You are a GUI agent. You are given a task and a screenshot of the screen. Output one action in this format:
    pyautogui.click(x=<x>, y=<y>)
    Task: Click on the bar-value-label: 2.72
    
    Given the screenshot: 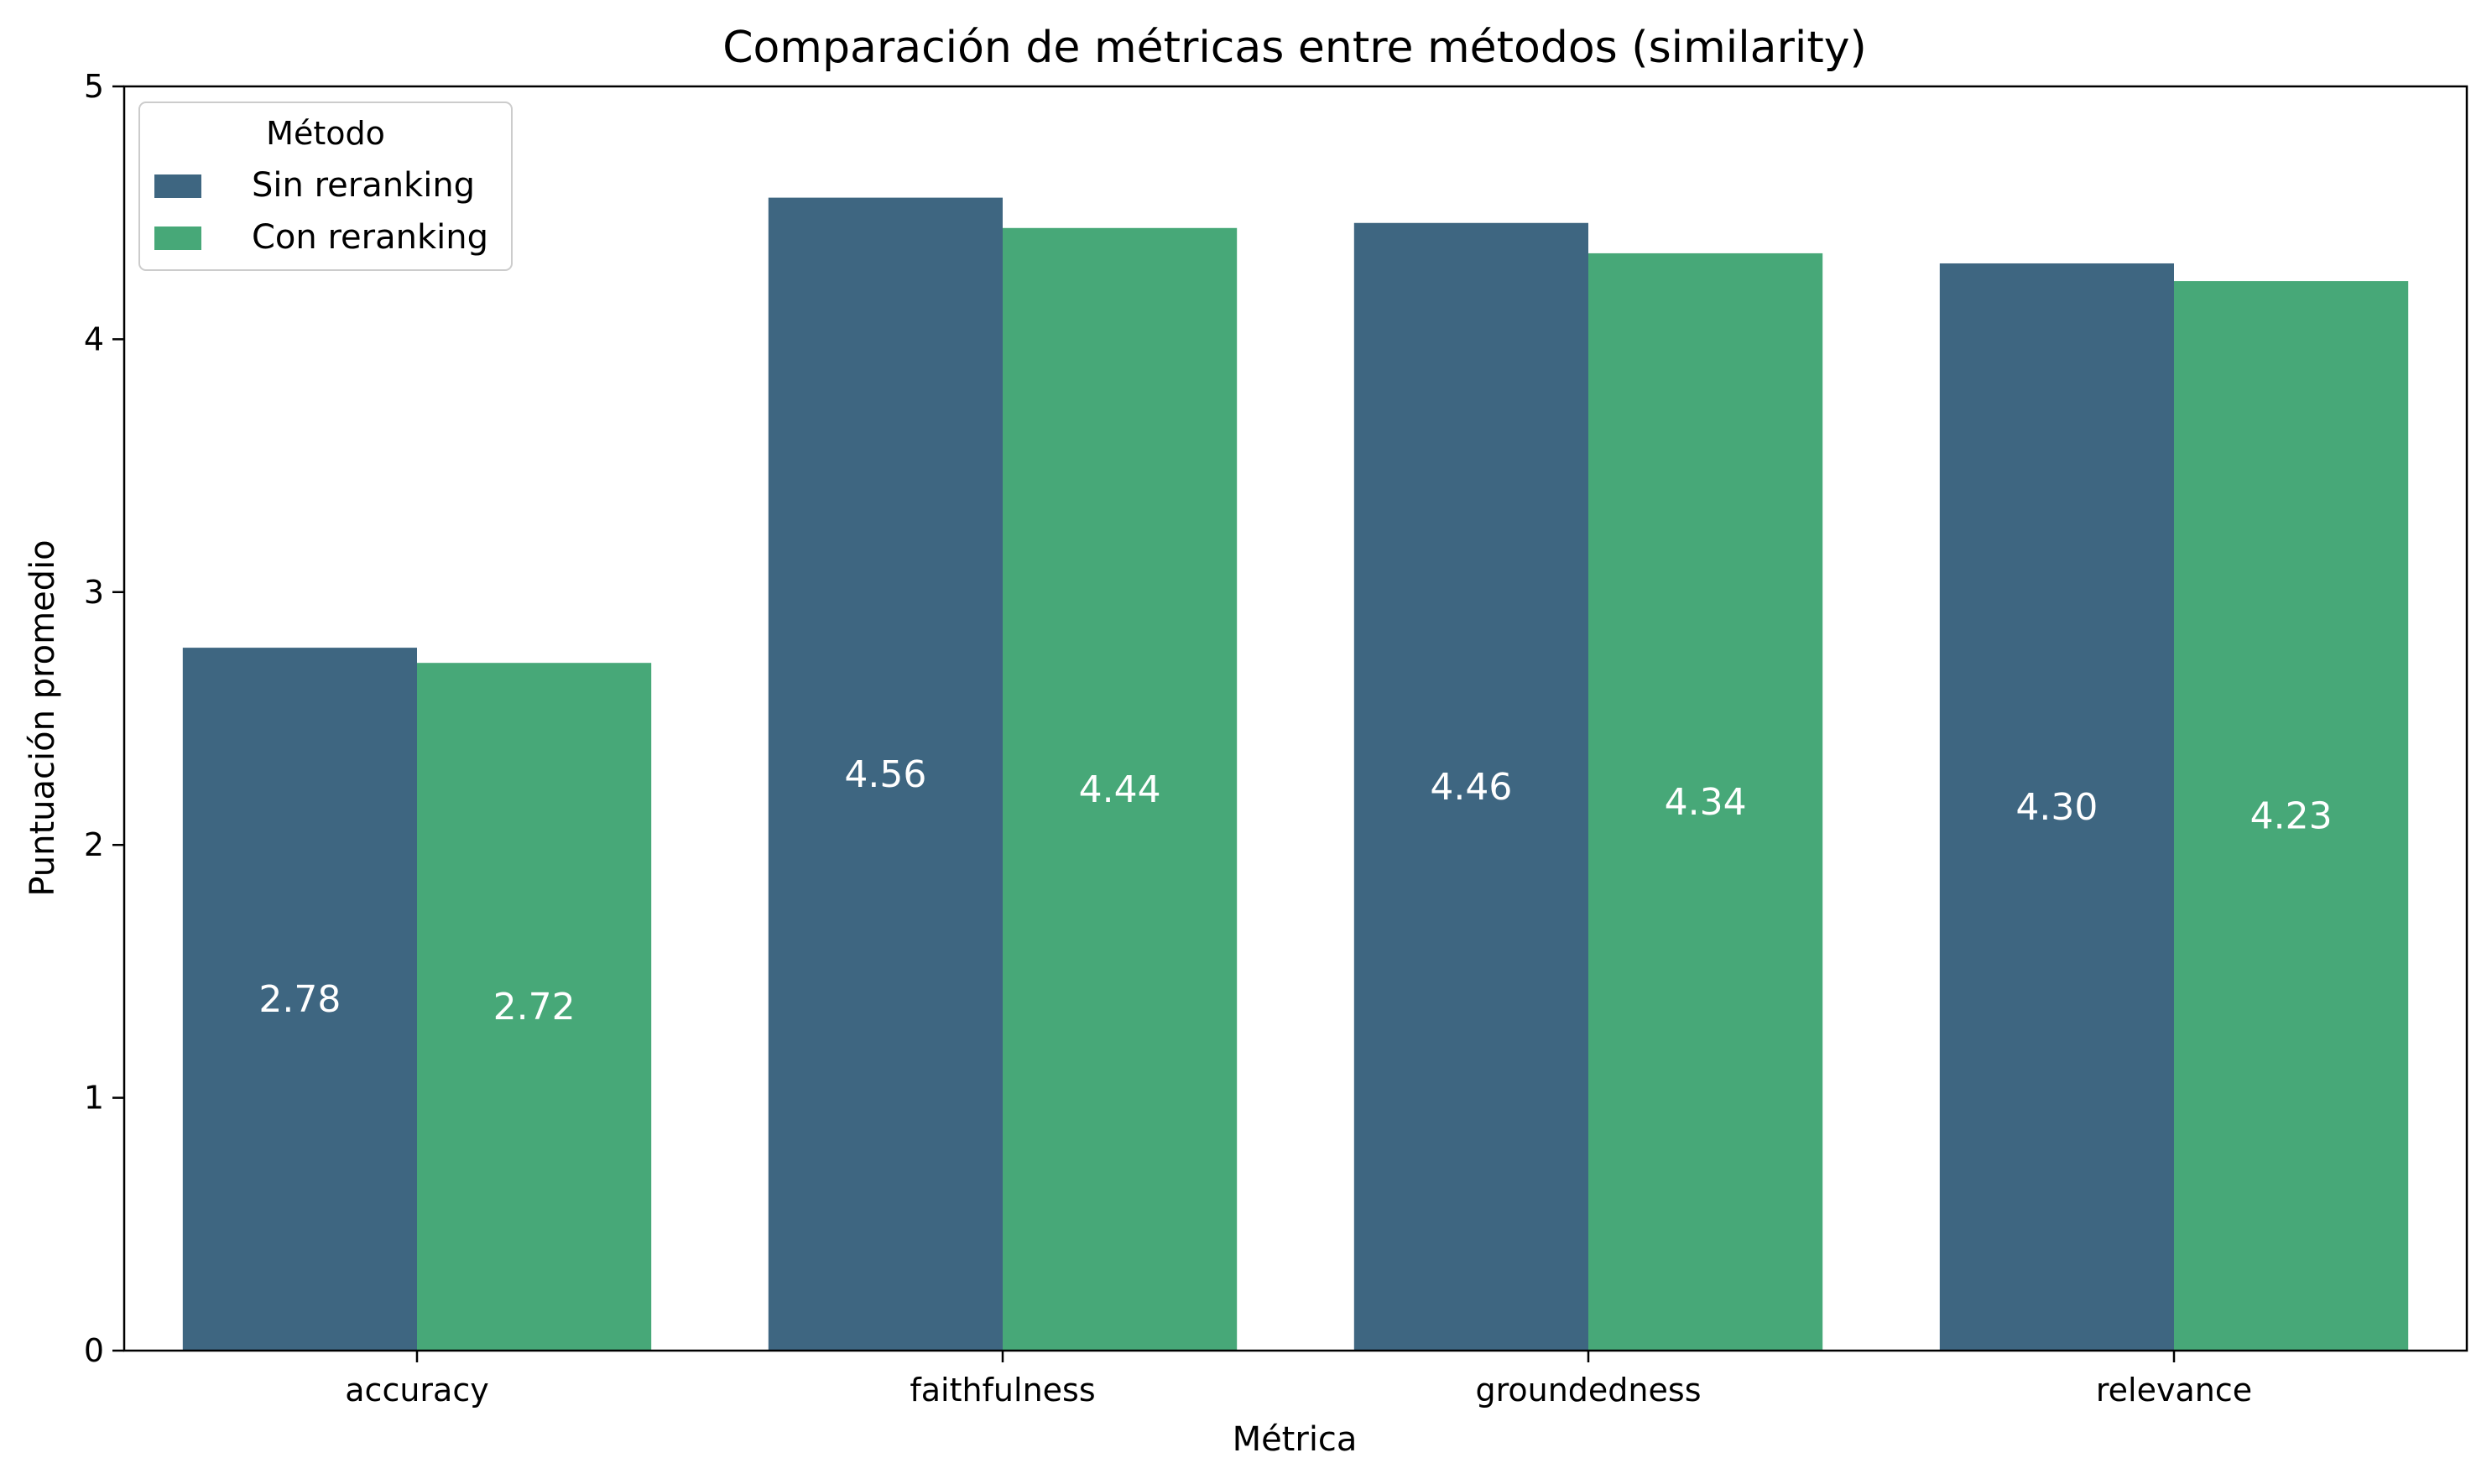 What is the action you would take?
    pyautogui.click(x=534, y=1007)
    